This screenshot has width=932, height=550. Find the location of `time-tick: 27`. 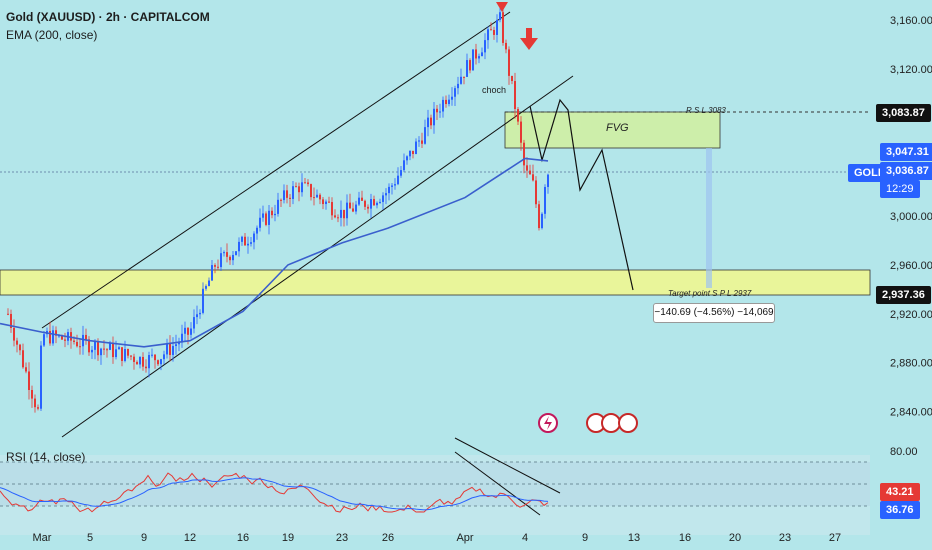

time-tick: 27 is located at coordinates (835, 538).